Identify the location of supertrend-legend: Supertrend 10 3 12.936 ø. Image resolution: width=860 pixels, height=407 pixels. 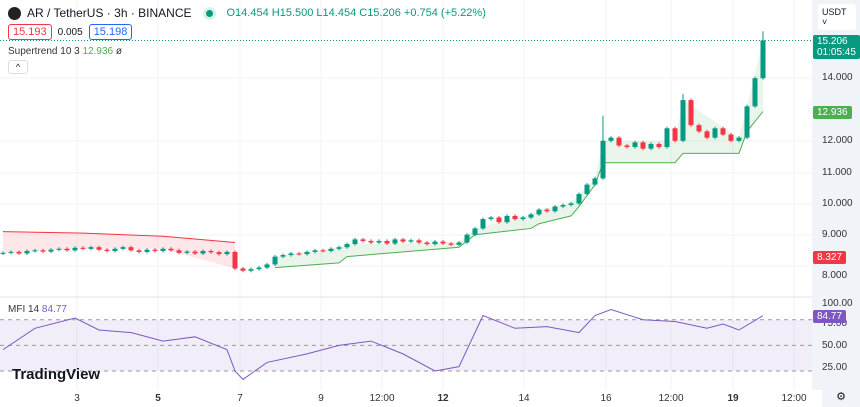
(65, 51).